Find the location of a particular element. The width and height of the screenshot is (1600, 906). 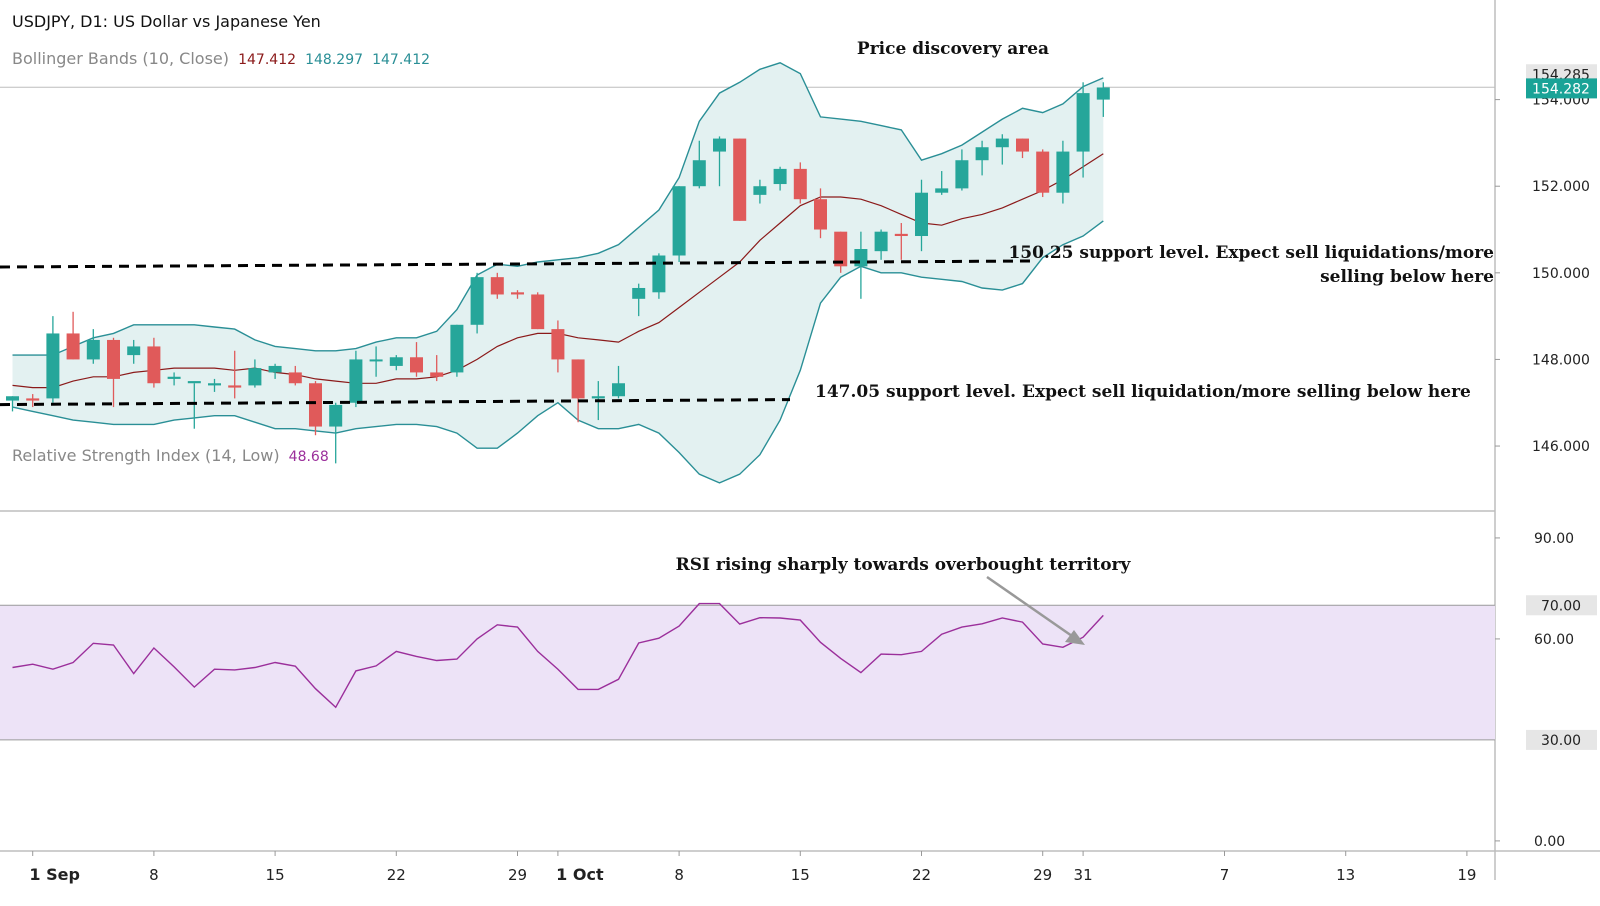

time-tick-label: 7 is located at coordinates (1225, 875).